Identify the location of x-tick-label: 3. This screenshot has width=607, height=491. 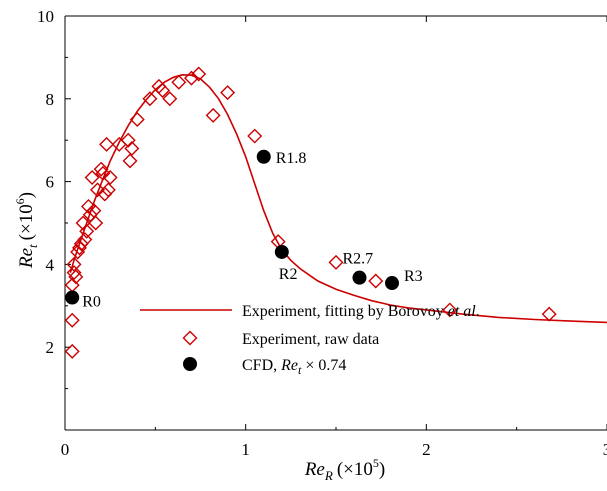
(605, 449).